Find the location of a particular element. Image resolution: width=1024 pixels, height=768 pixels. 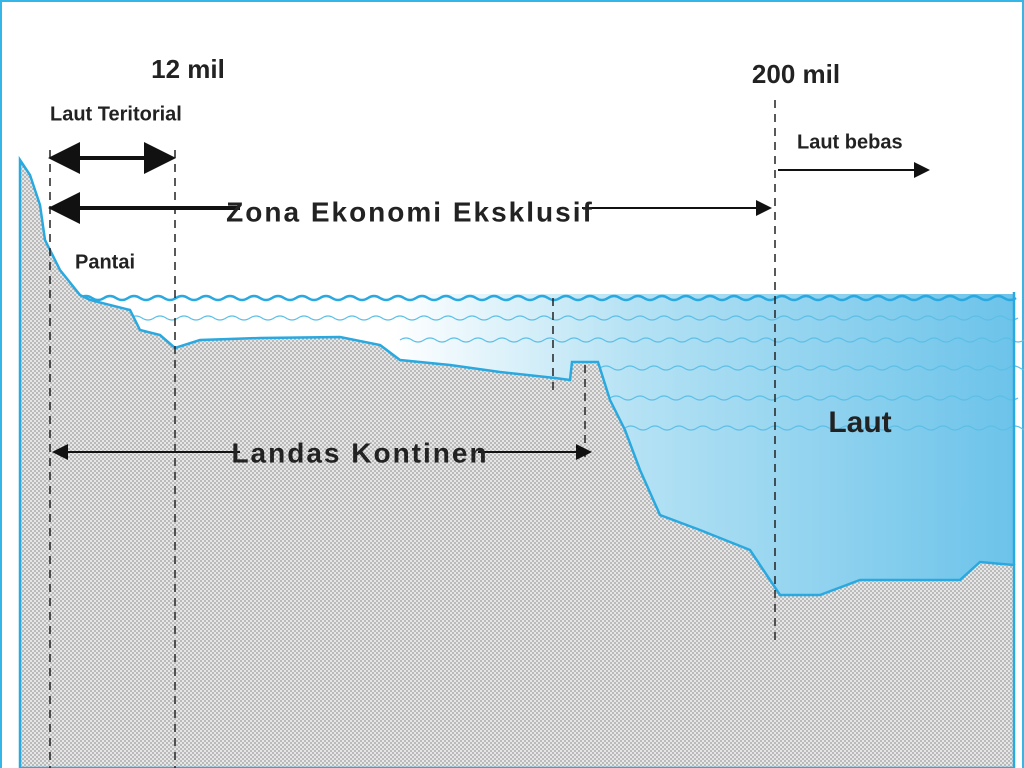

label: 200 mil is located at coordinates (796, 74).